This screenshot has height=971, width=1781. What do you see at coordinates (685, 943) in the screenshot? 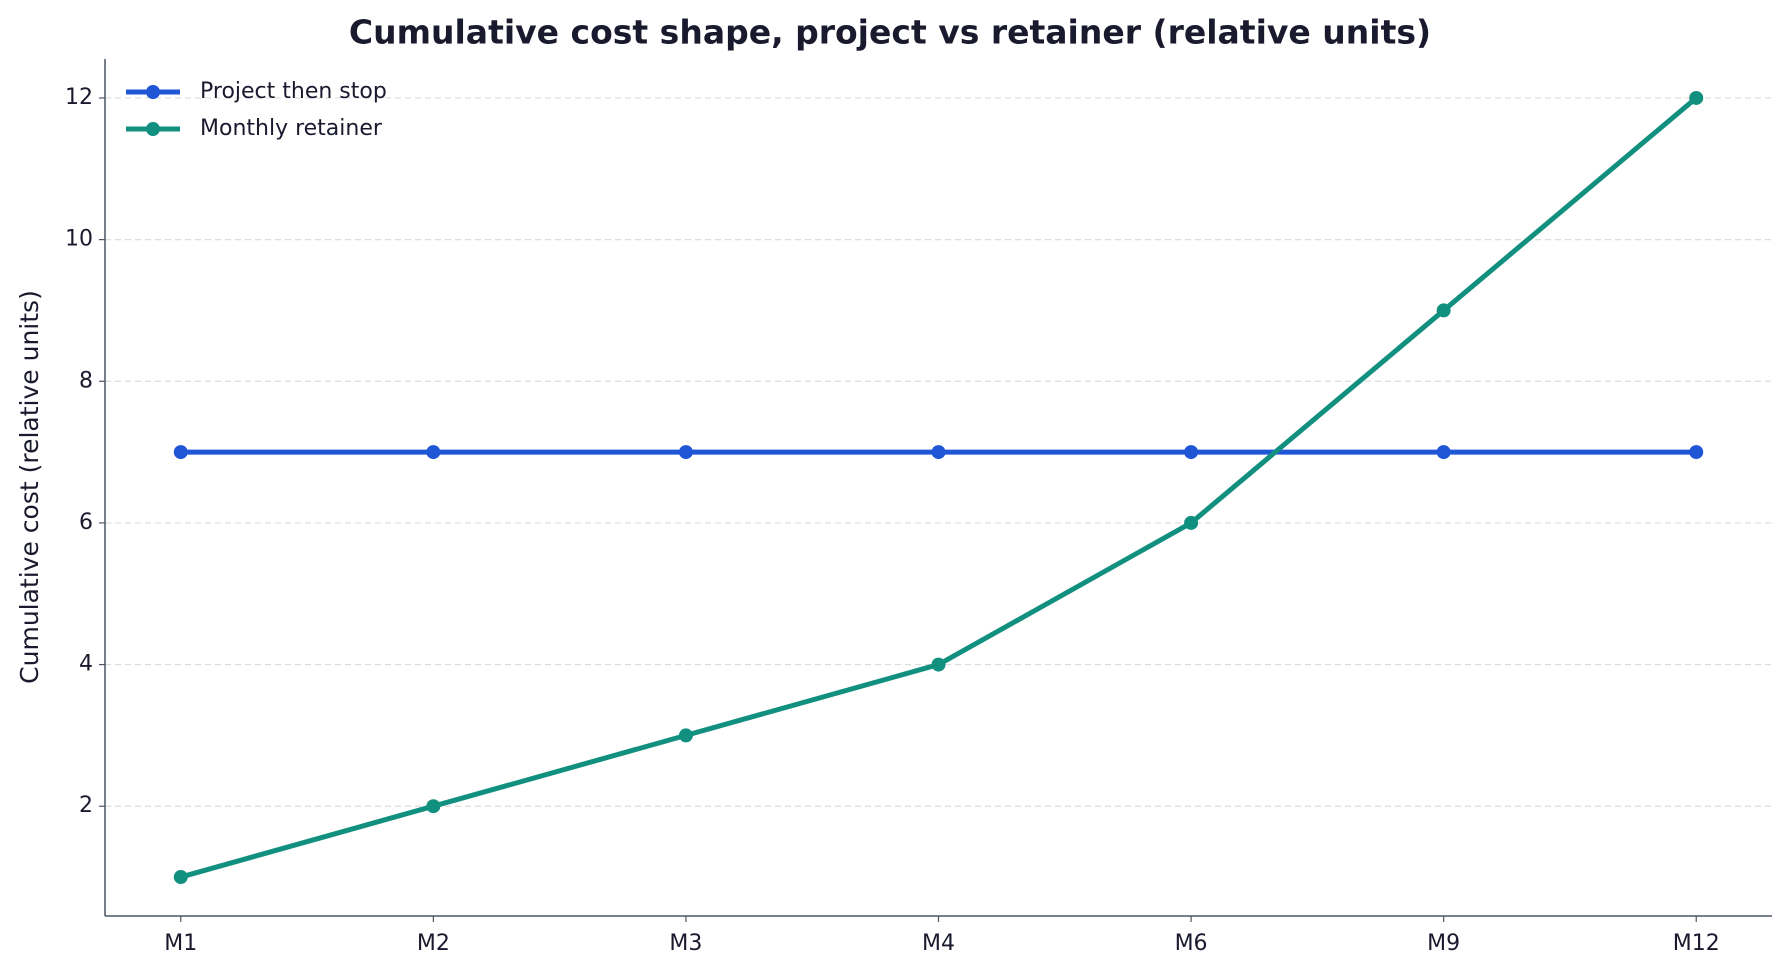
I see `x-tick-label: M3` at bounding box center [685, 943].